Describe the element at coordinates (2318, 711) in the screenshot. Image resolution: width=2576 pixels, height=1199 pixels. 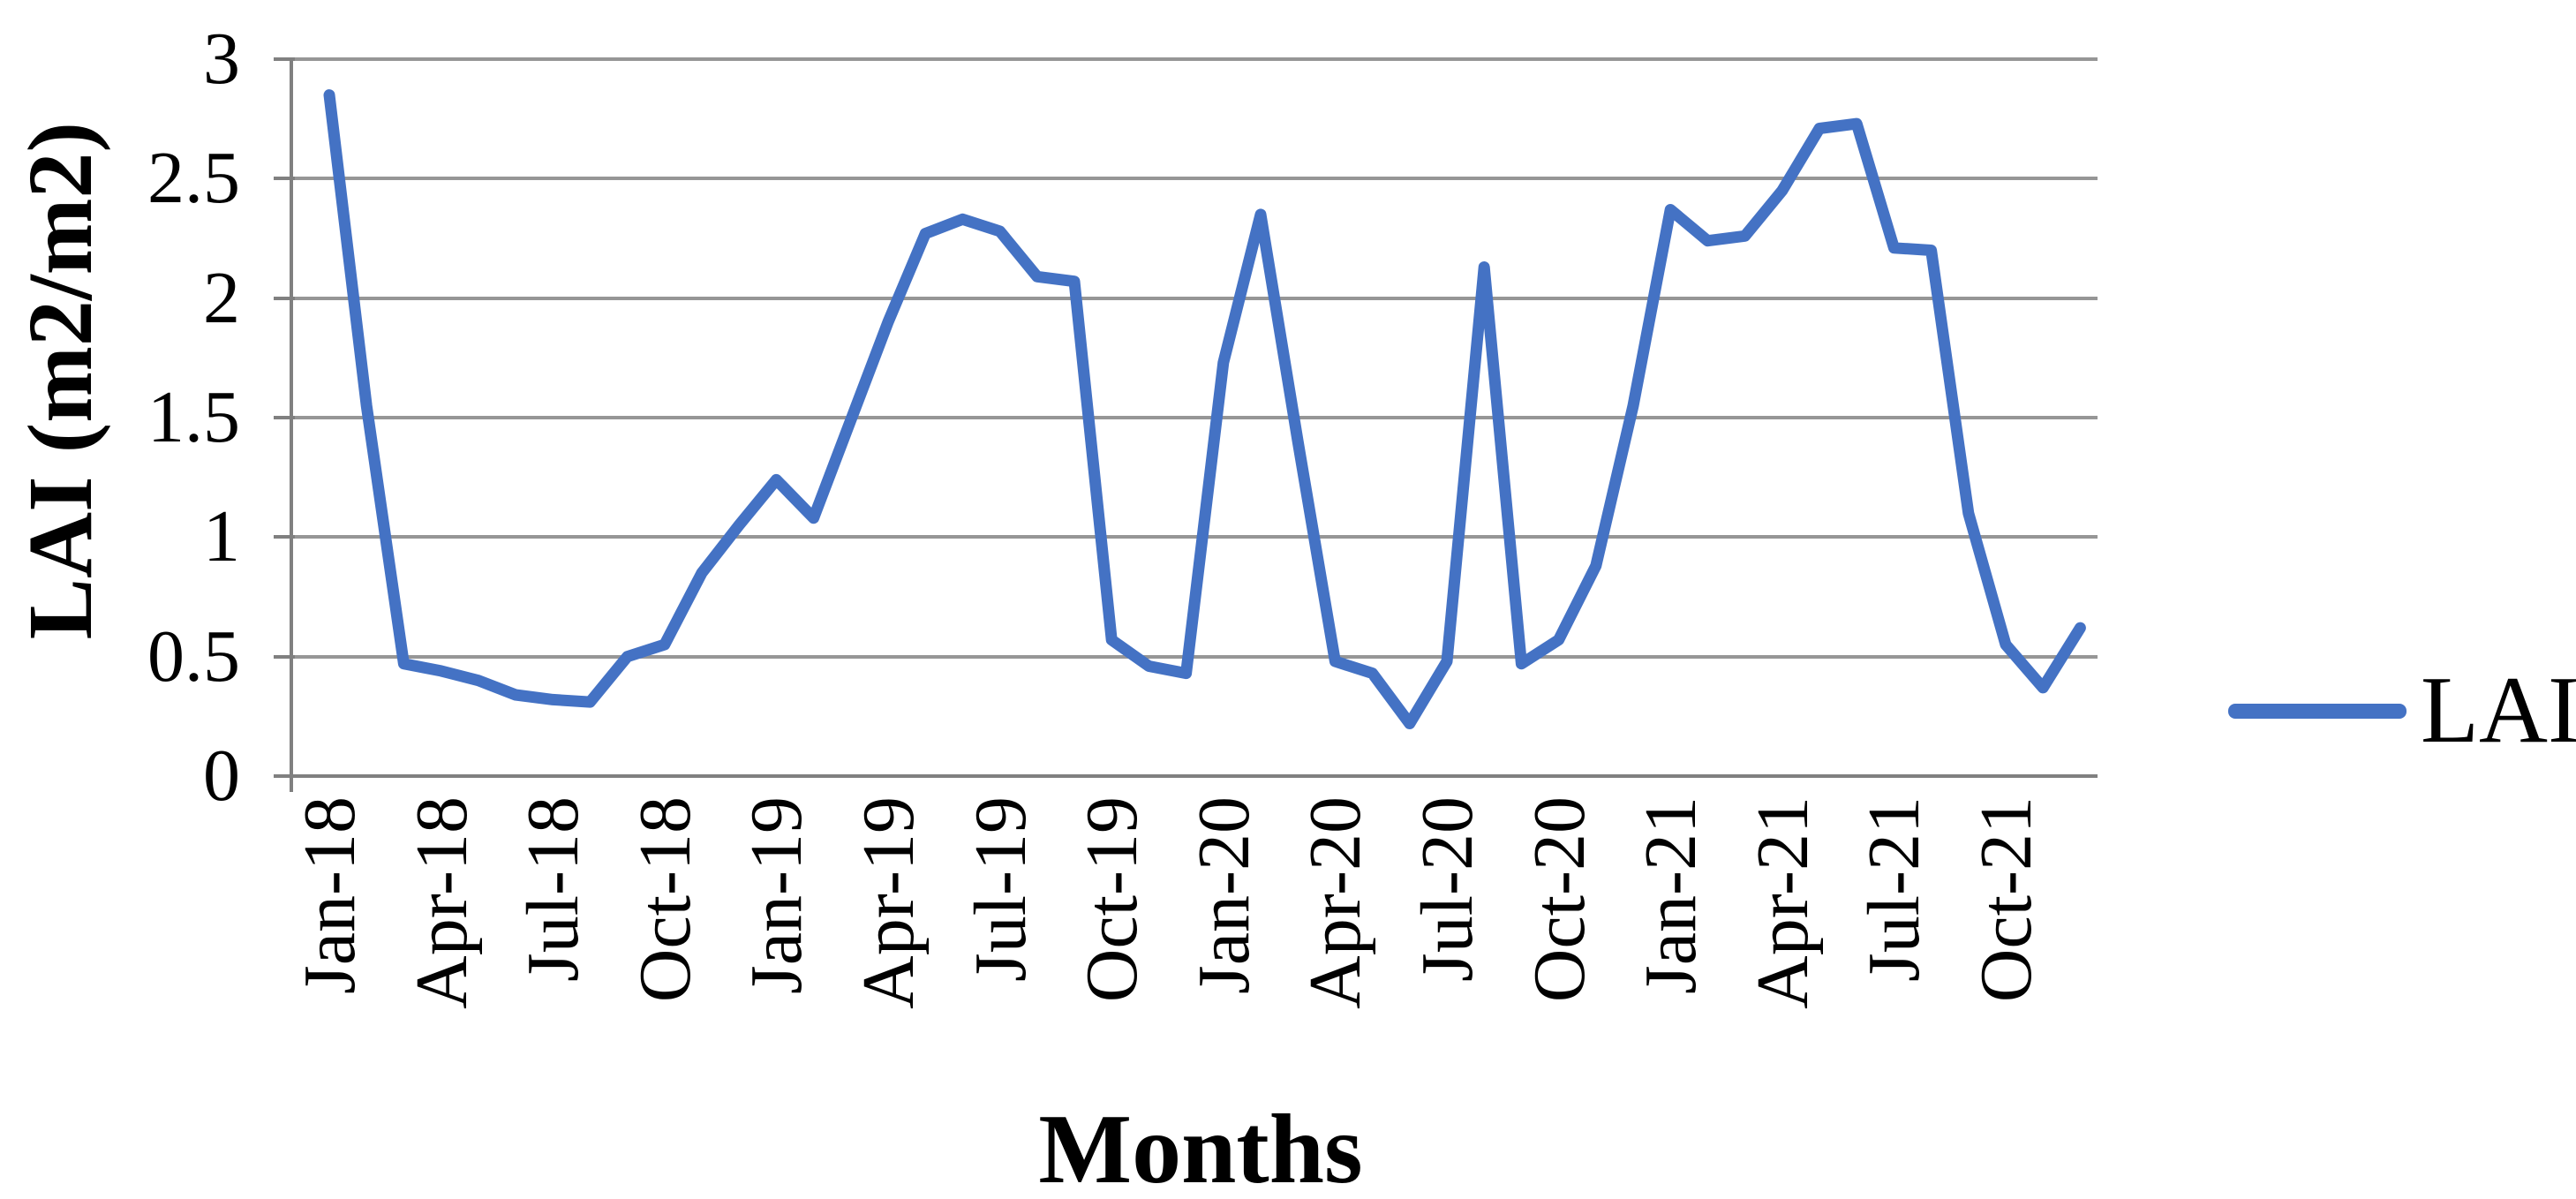
I see `legend-line-sample` at that location.